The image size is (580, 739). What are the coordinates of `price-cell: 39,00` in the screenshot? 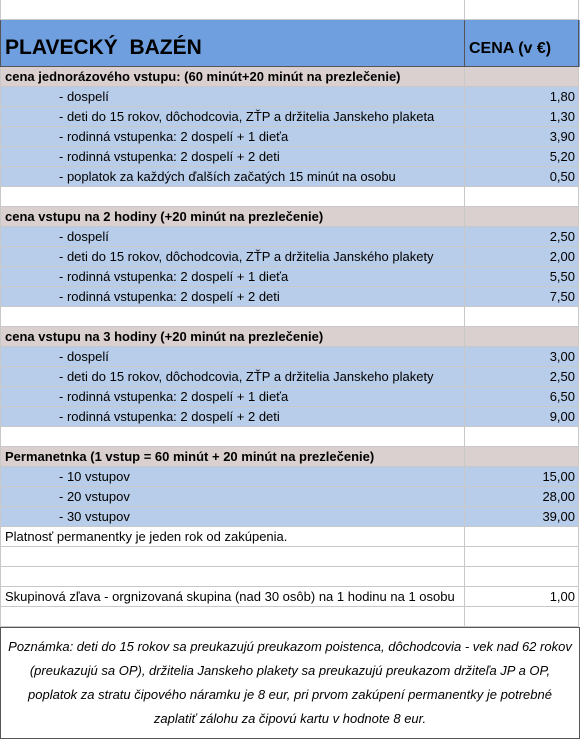 It's located at (522, 517).